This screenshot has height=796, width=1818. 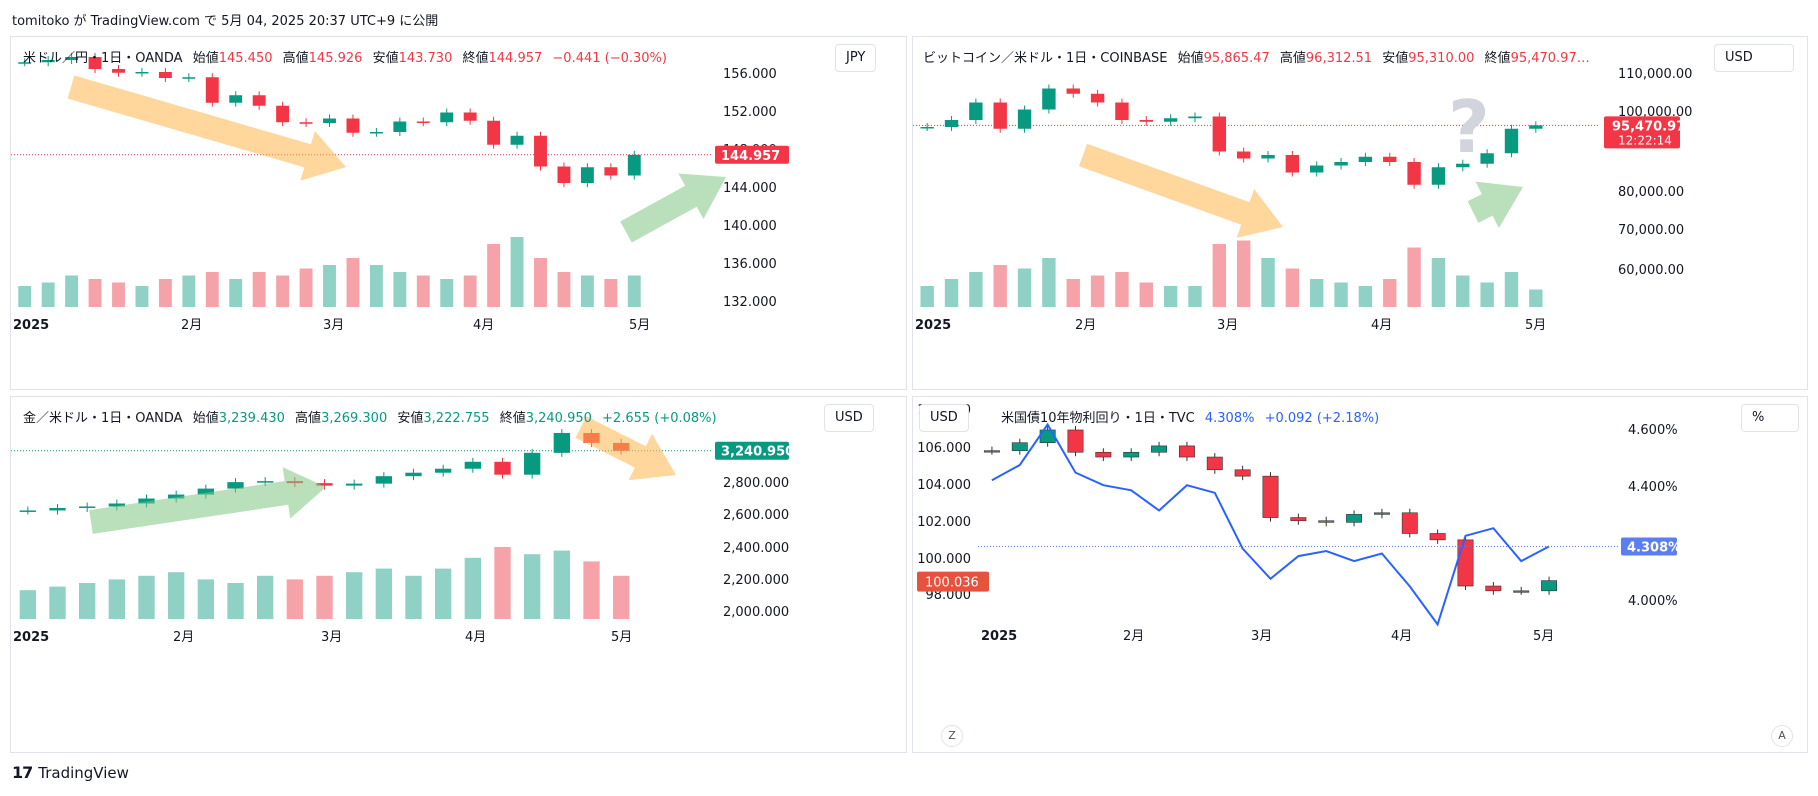 I want to click on auto-scale-button: A, so click(x=1782, y=736).